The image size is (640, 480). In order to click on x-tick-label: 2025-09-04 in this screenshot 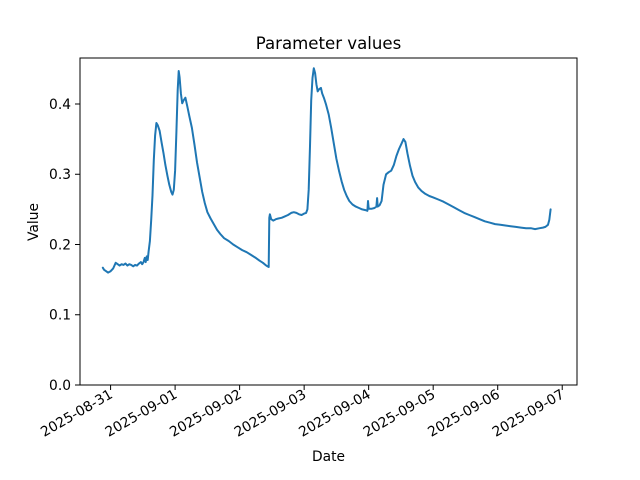, I will do `click(334, 414)`.